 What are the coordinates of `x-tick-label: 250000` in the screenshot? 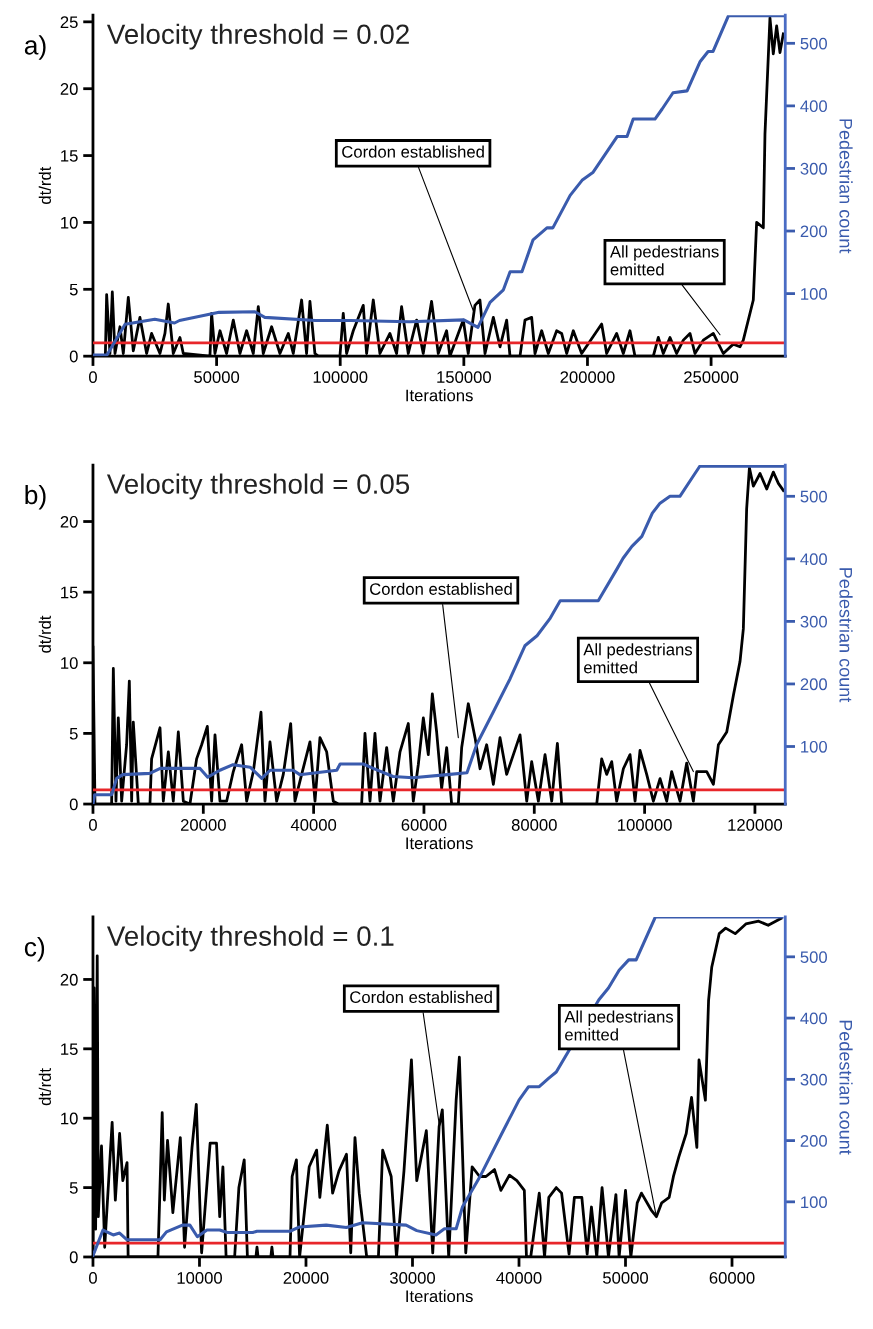 It's located at (711, 377).